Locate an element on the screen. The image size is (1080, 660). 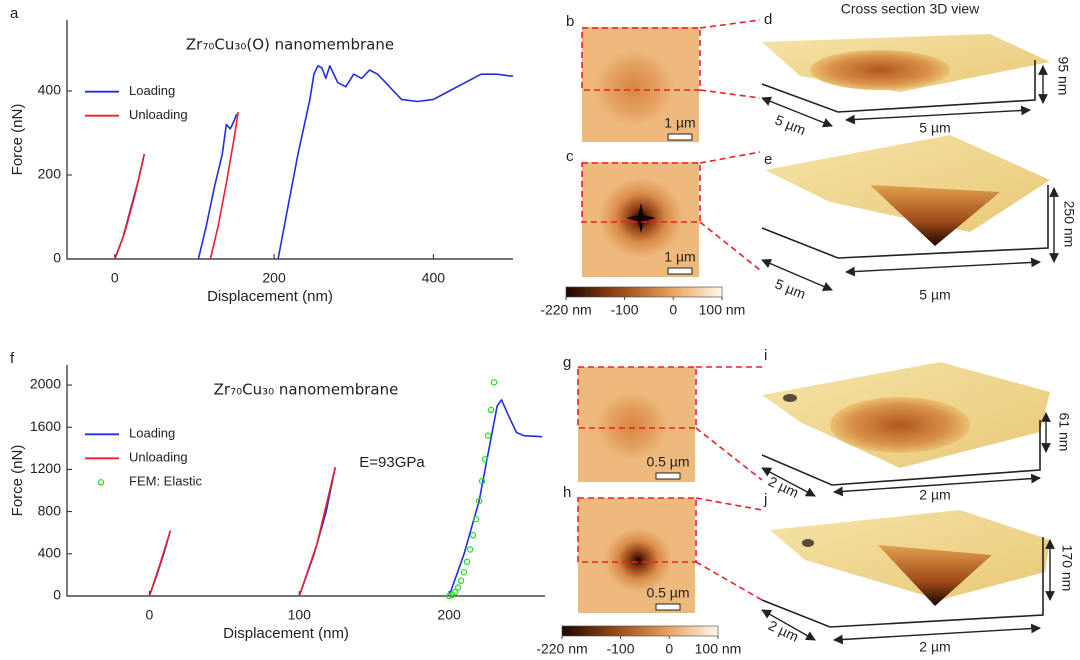
panel-label: c is located at coordinates (570, 156).